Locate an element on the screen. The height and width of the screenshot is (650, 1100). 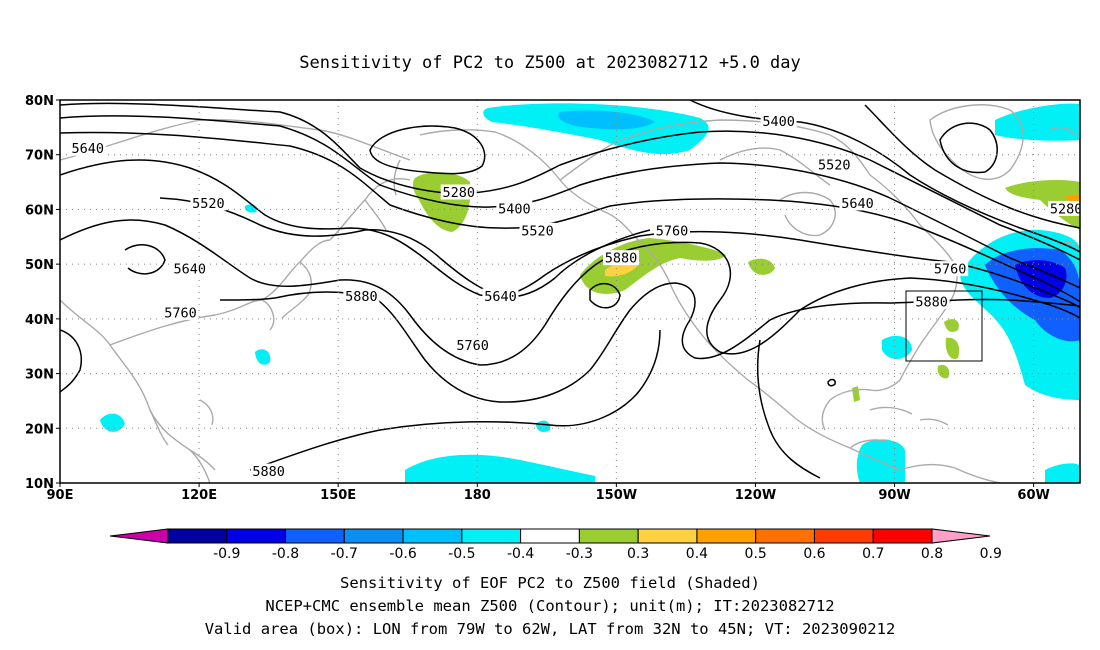
coastline-kamchatka is located at coordinates (382, 195).